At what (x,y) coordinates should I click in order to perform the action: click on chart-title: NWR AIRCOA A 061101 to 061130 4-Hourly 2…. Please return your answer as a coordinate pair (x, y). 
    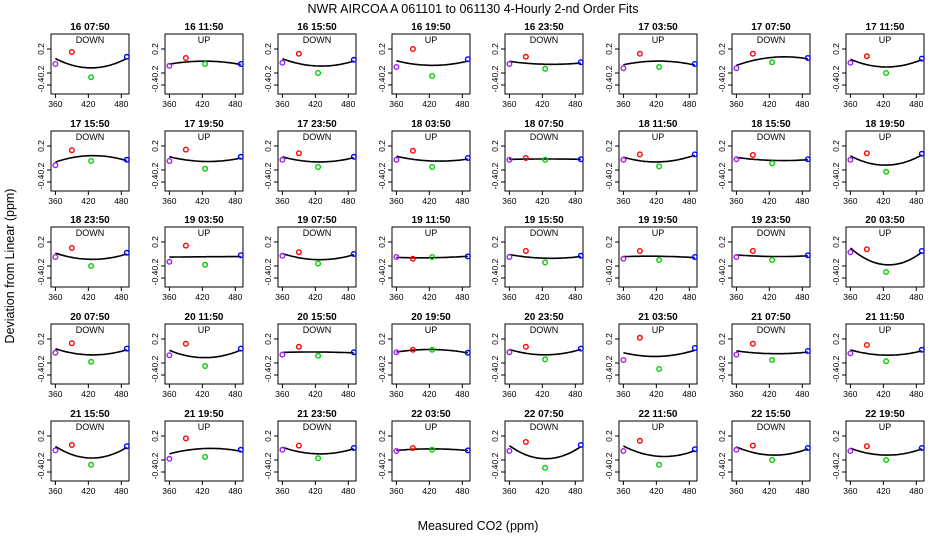
    Looking at the image, I should click on (473, 9).